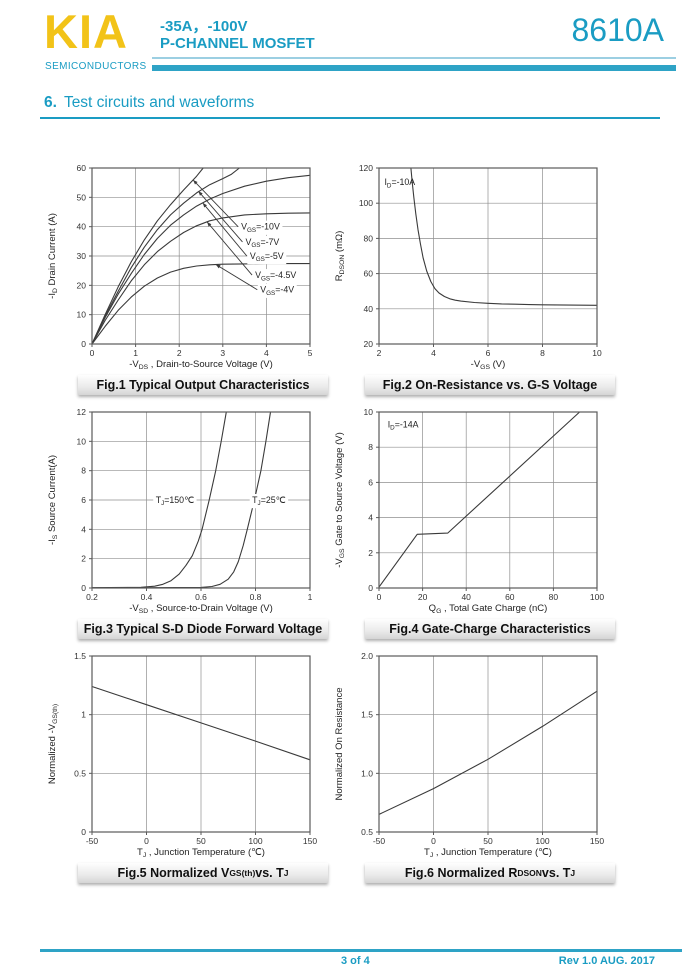 The image size is (688, 975). I want to click on svg-text: 80, so click(554, 597).